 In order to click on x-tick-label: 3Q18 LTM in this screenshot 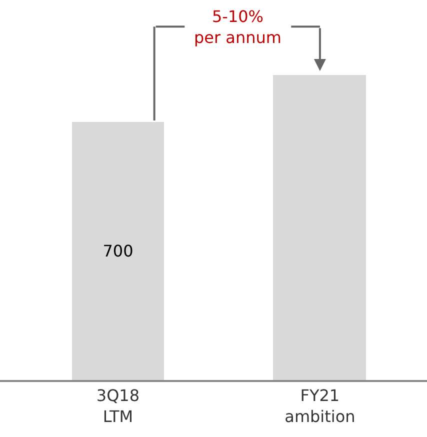, I will do `click(118, 406)`.